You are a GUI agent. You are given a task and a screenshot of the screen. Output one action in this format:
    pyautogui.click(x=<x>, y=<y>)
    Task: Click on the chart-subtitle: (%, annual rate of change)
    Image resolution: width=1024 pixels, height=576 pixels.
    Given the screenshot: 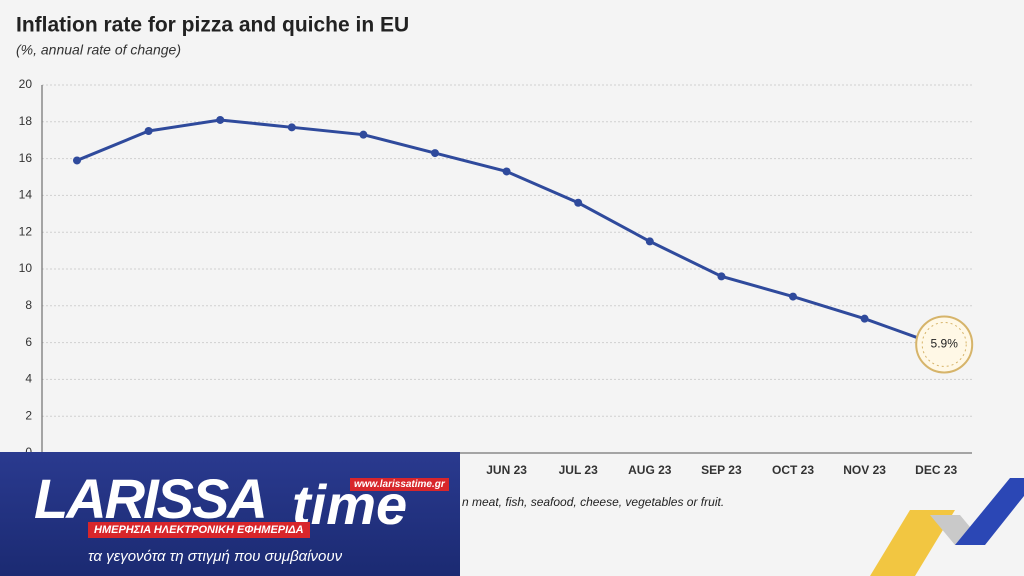 What is the action you would take?
    pyautogui.click(x=98, y=50)
    